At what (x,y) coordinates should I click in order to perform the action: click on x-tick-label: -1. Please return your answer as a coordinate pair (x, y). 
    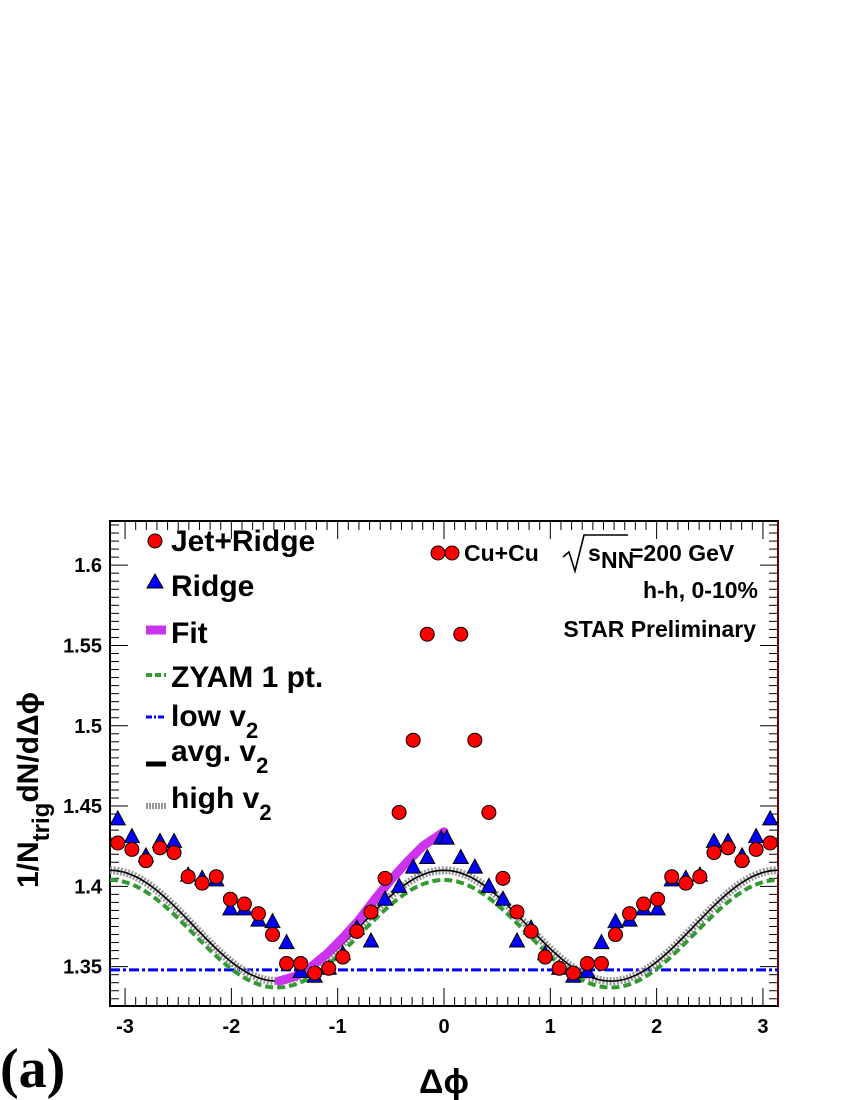
    Looking at the image, I should click on (338, 1027).